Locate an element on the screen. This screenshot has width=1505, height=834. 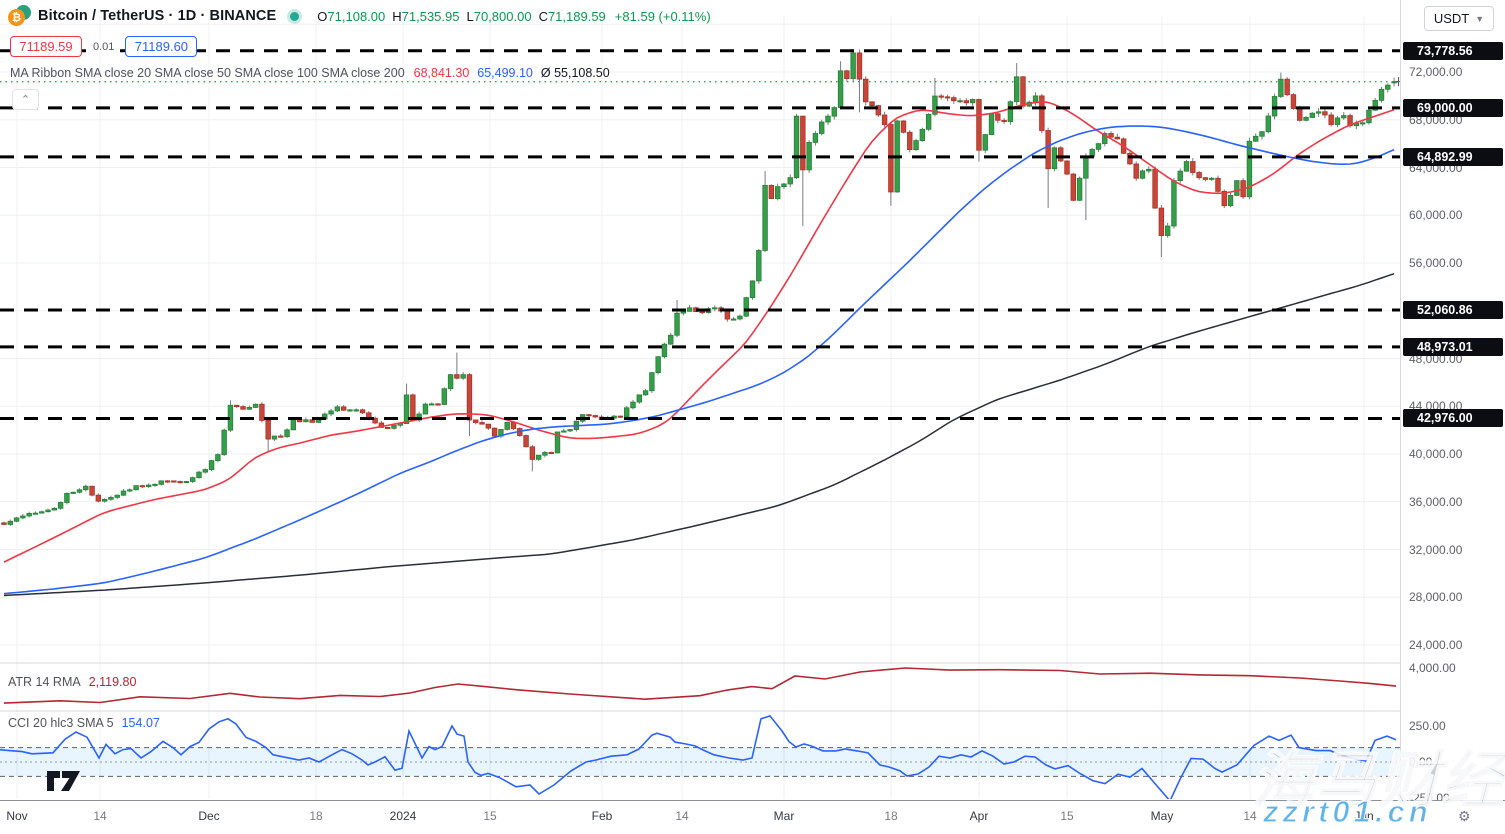
time-tick-label: Mar is located at coordinates (784, 816).